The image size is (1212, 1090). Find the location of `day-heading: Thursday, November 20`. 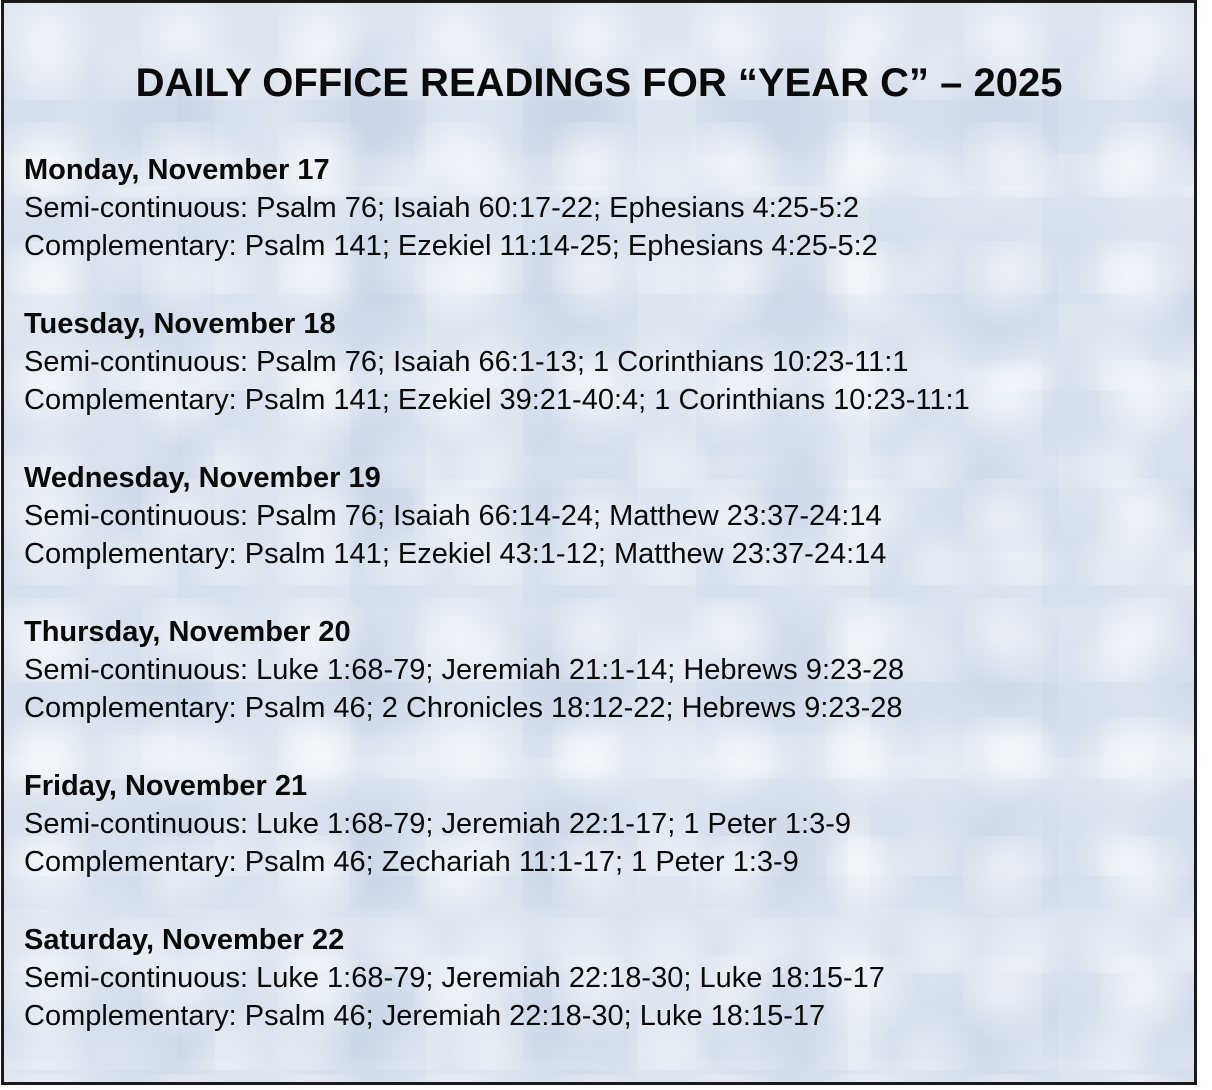

day-heading: Thursday, November 20 is located at coordinates (187, 632).